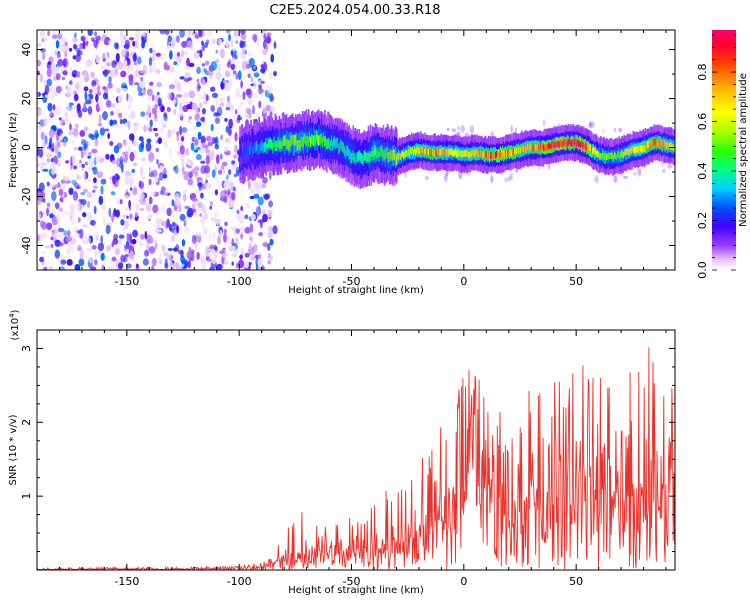 Image resolution: width=750 pixels, height=600 pixels. What do you see at coordinates (26, 496) in the screenshot?
I see `y-tick-label: 1` at bounding box center [26, 496].